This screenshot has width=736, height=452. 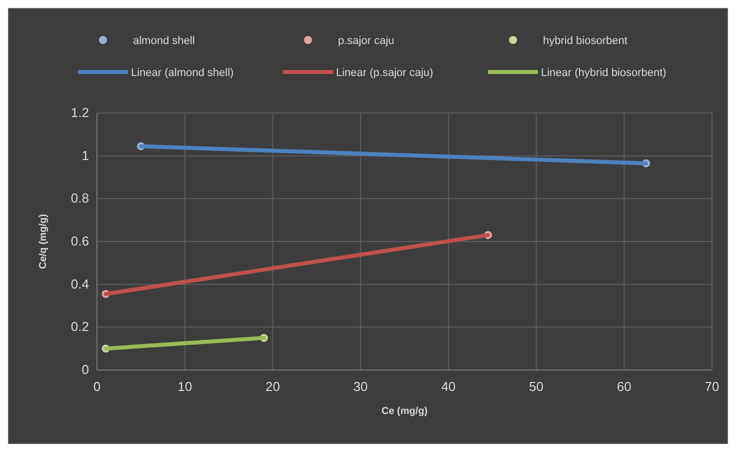 What do you see at coordinates (182, 73) in the screenshot?
I see `legend-label: Linear (almond shell)` at bounding box center [182, 73].